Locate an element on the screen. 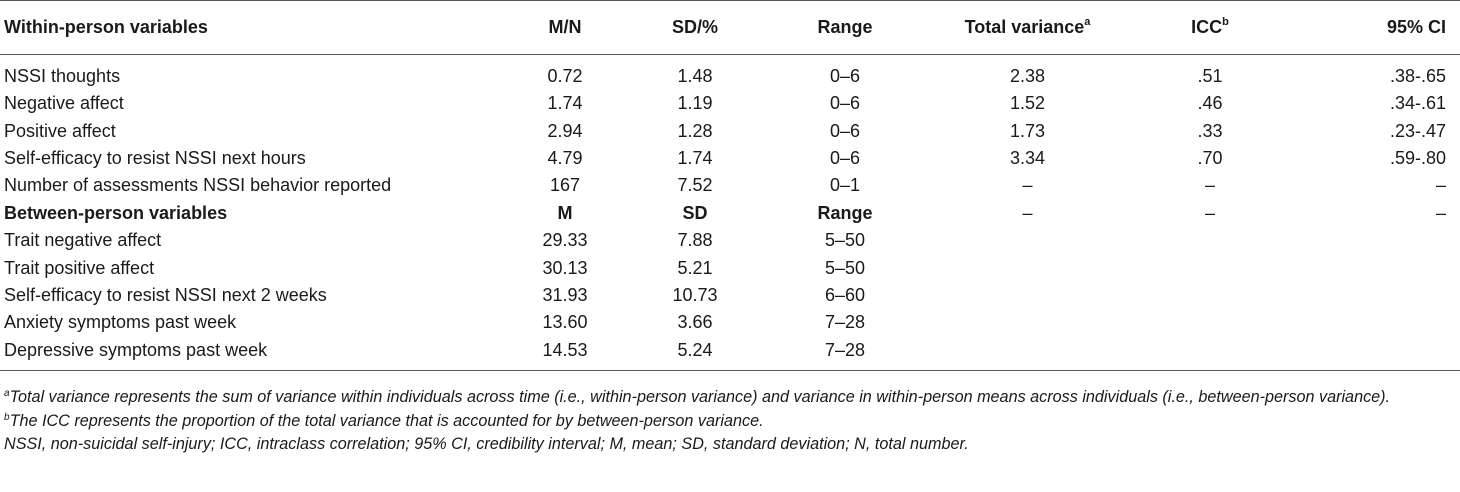 Image resolution: width=1460 pixels, height=492 pixels. cell-sd: 1.28 is located at coordinates (695, 130).